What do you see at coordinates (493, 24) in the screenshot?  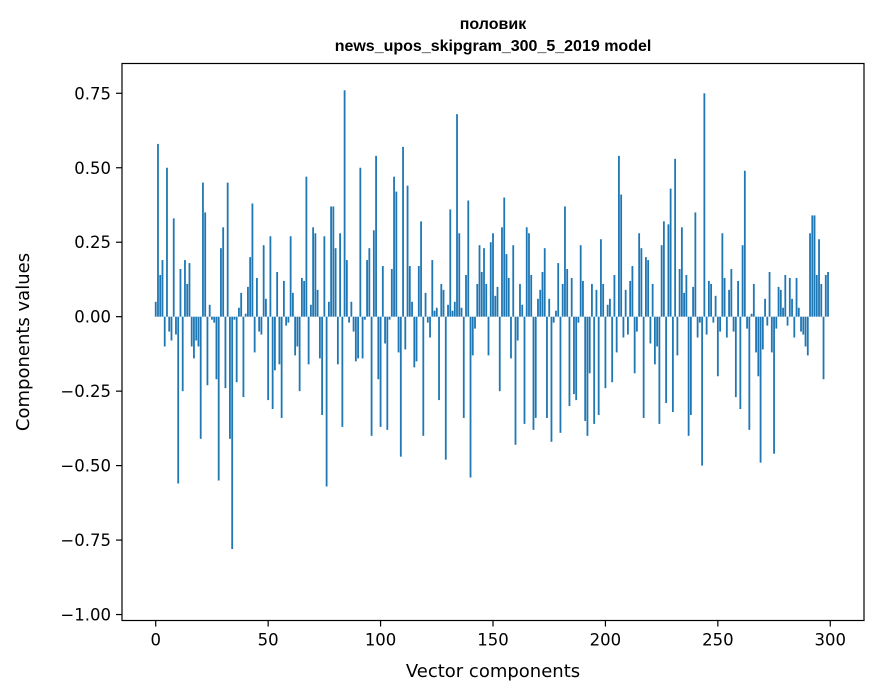 I see `chart-title: половик` at bounding box center [493, 24].